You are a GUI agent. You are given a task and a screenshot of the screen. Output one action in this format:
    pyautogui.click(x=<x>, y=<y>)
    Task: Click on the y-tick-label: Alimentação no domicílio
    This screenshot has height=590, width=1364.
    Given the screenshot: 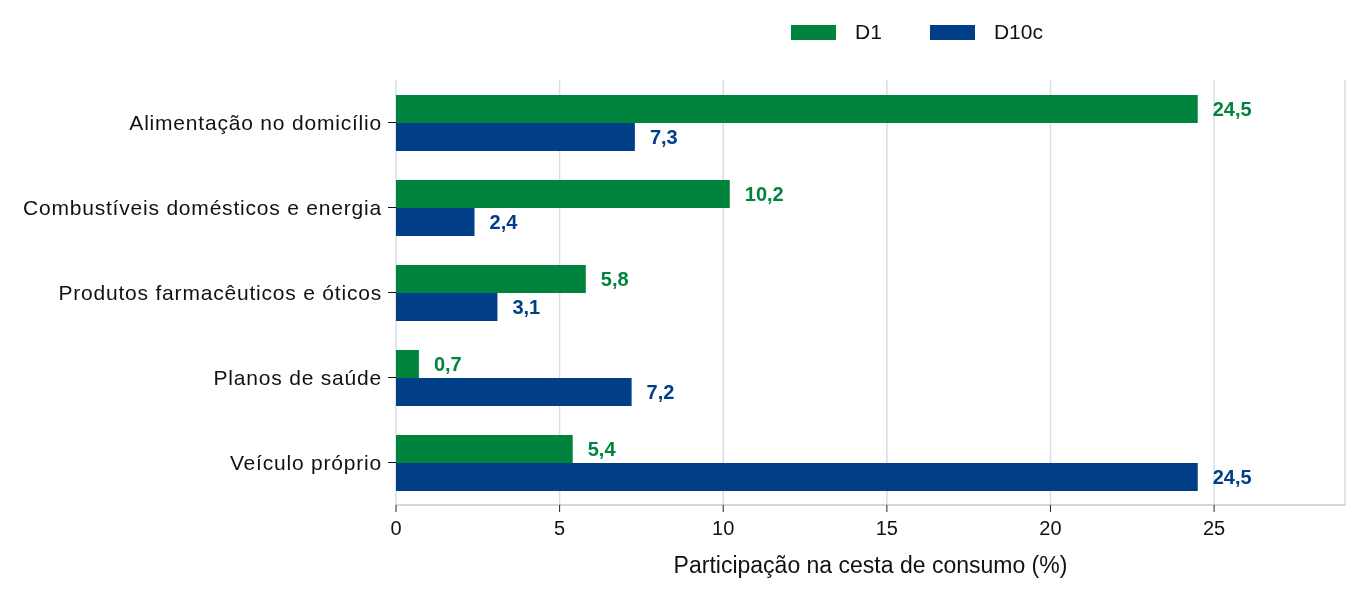 What is the action you would take?
    pyautogui.click(x=255, y=122)
    